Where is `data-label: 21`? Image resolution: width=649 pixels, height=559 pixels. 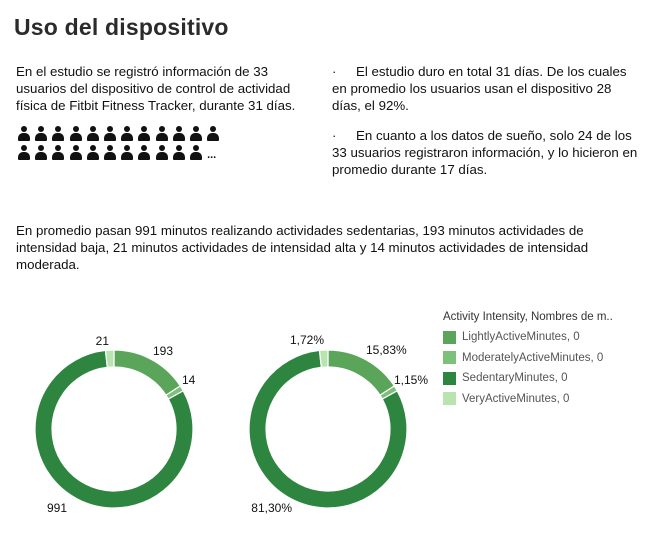
data-label: 21 is located at coordinates (103, 341).